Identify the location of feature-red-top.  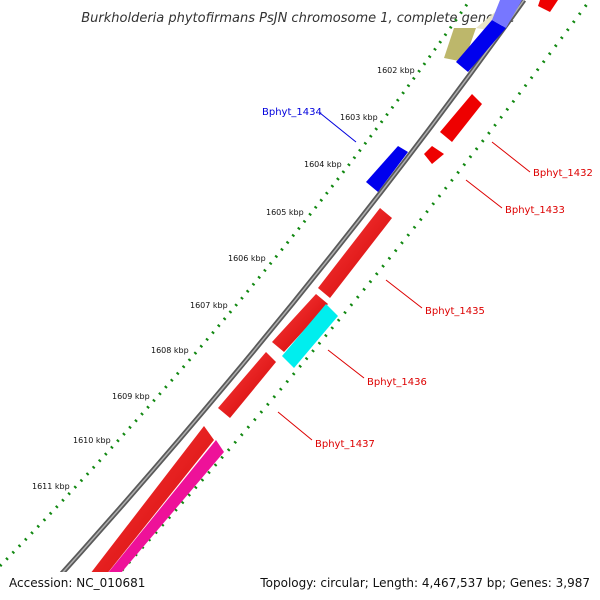
(548, 6).